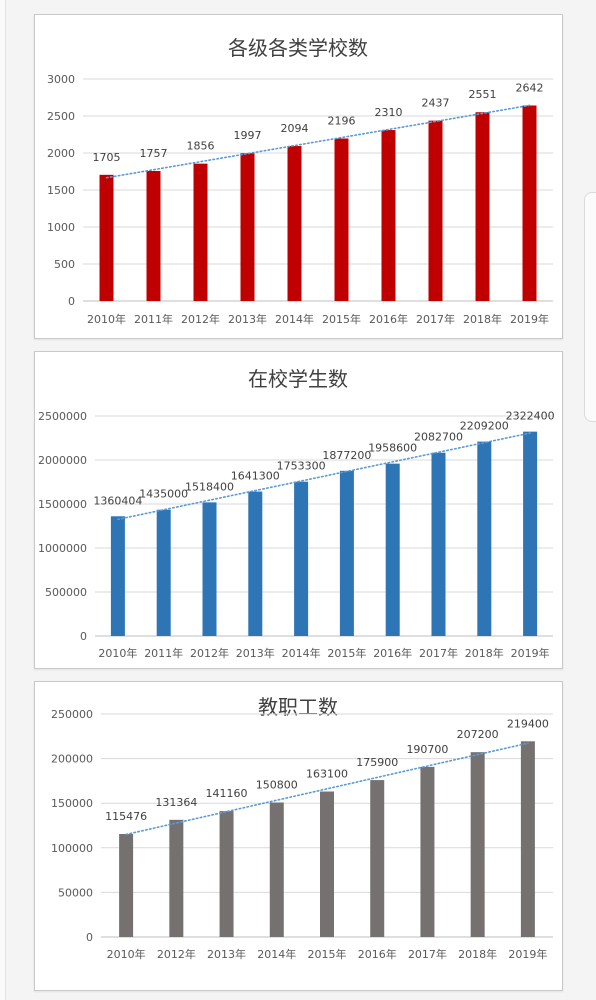 The height and width of the screenshot is (1000, 596). I want to click on y-tick-label: 500, so click(64, 264).